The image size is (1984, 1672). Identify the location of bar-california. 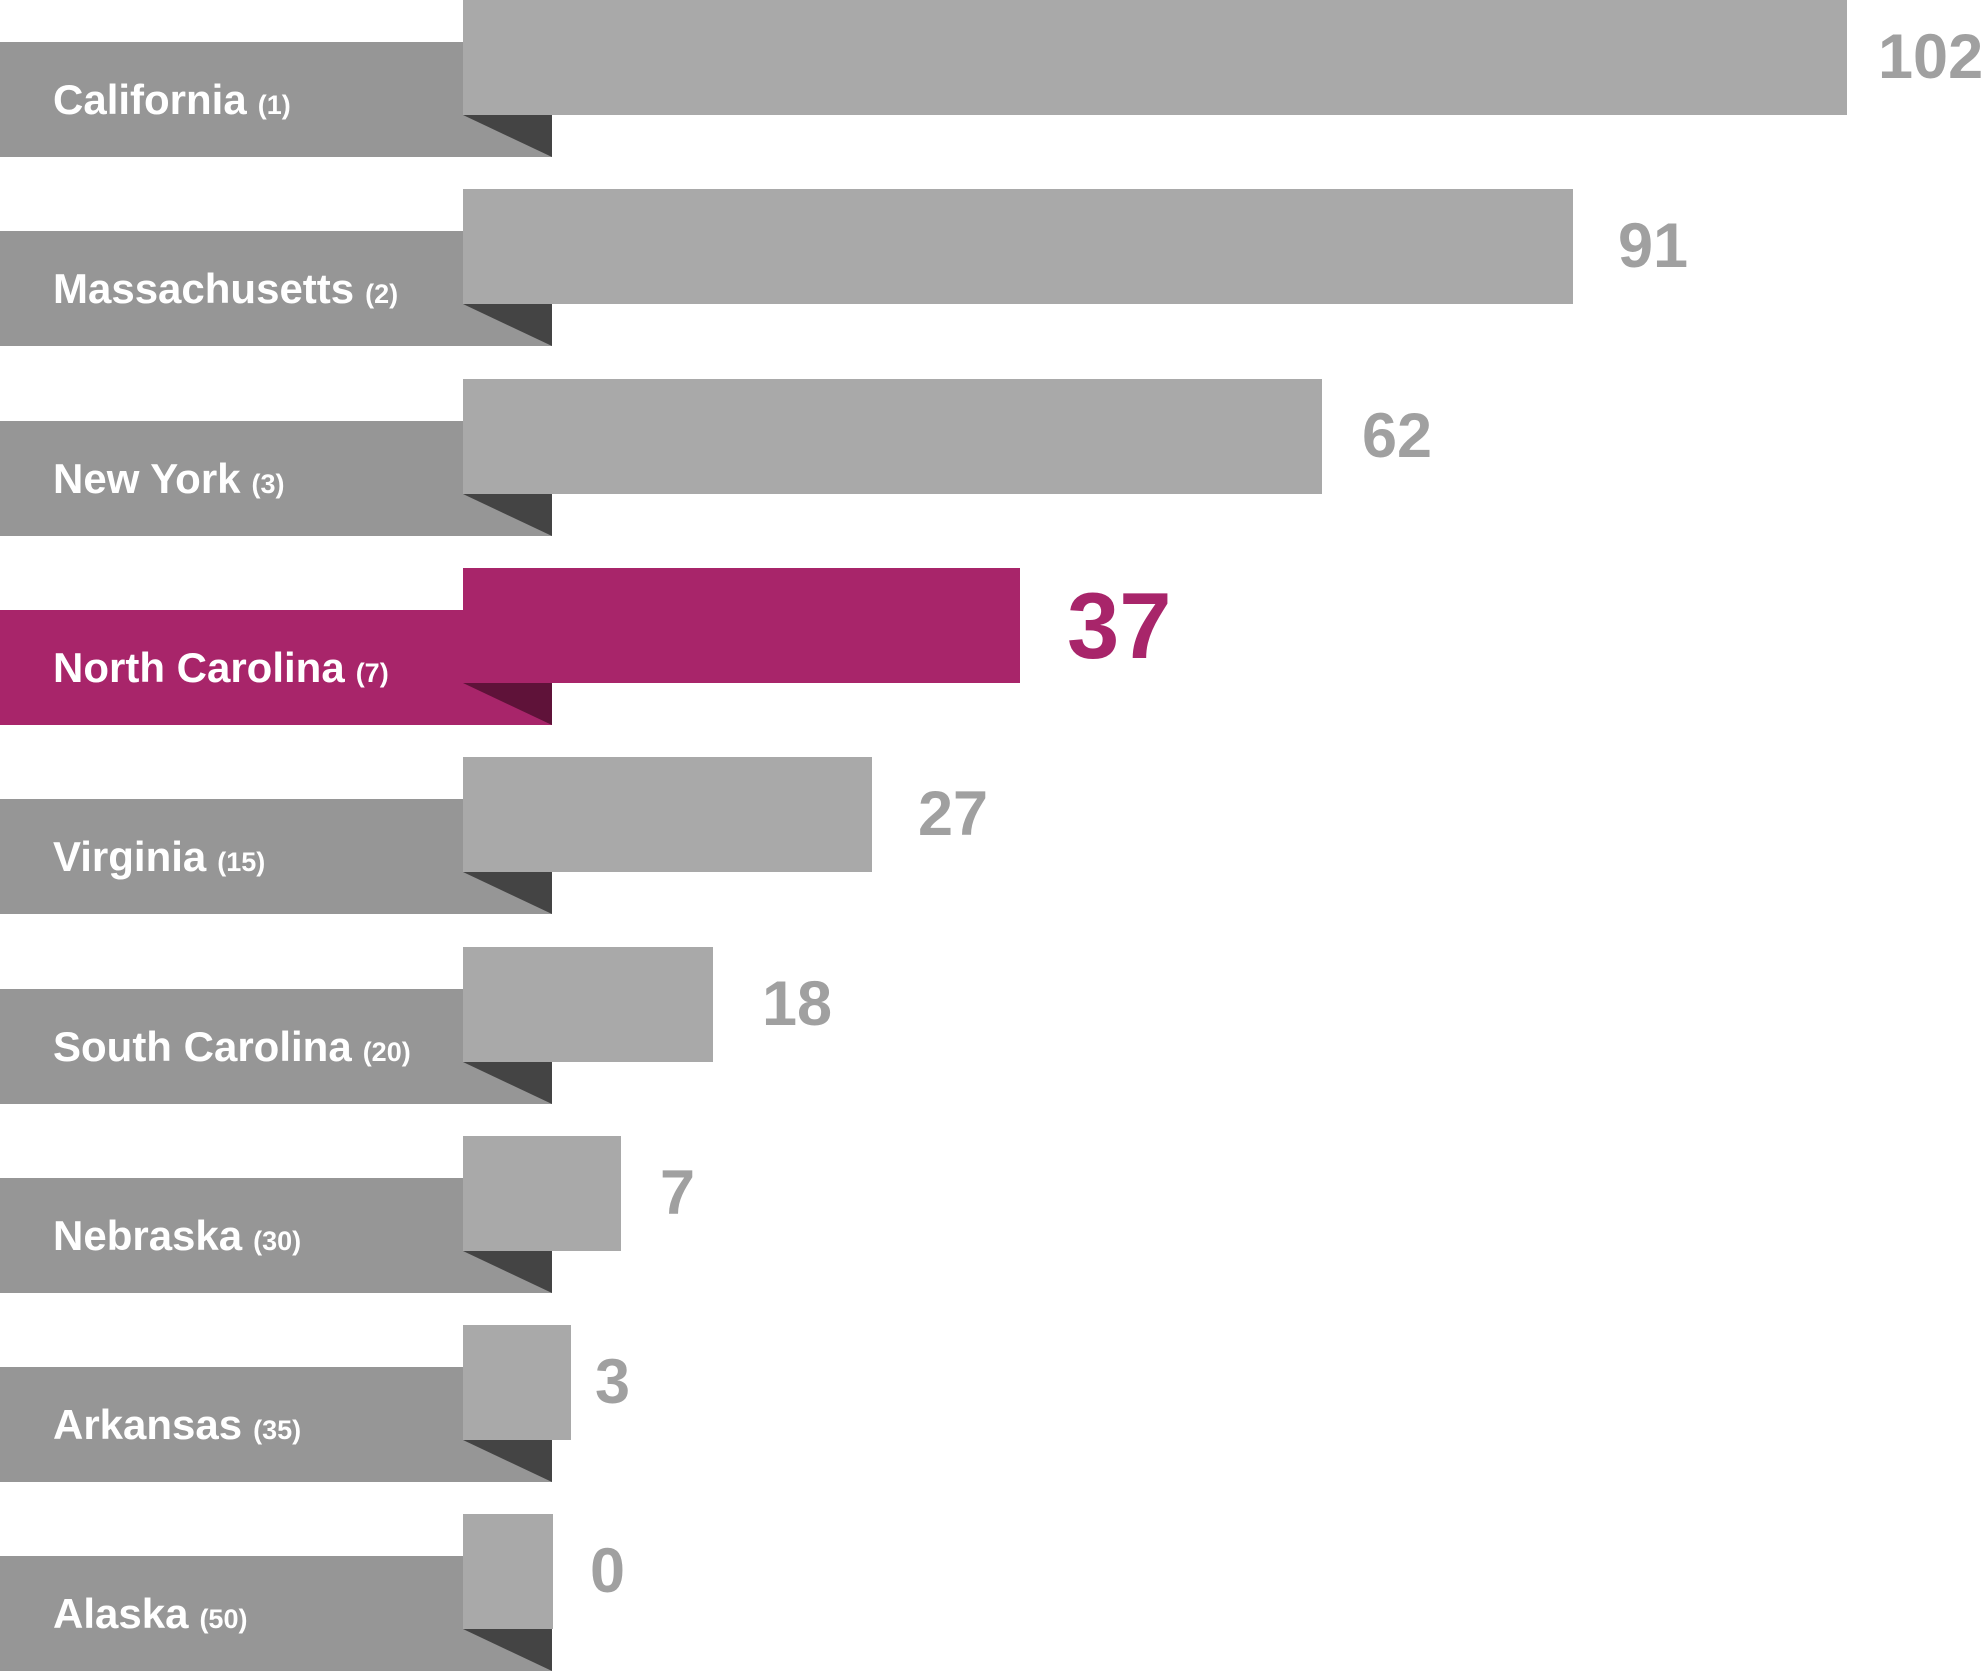
(1155, 57).